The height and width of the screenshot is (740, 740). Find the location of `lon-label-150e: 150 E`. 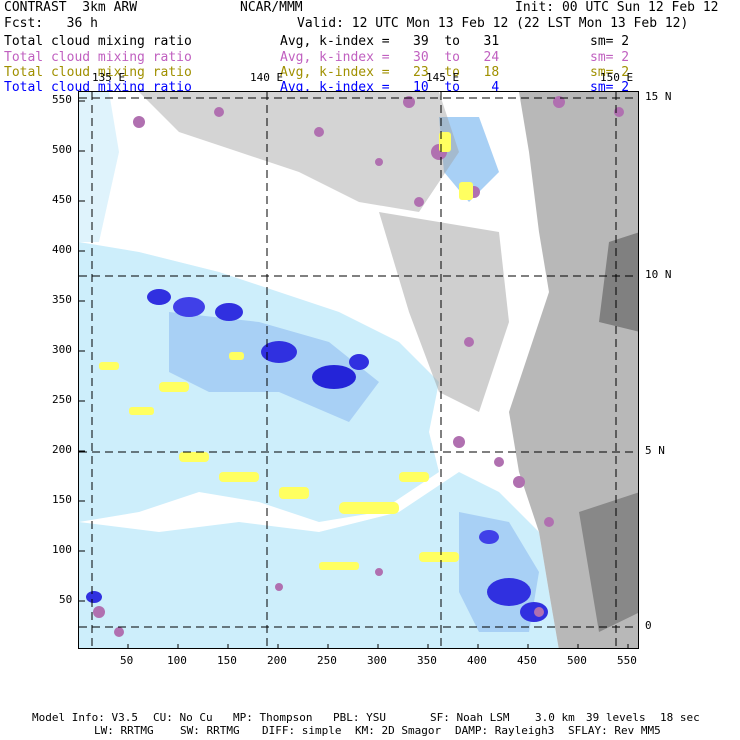

lon-label-150e: 150 E is located at coordinates (617, 77).